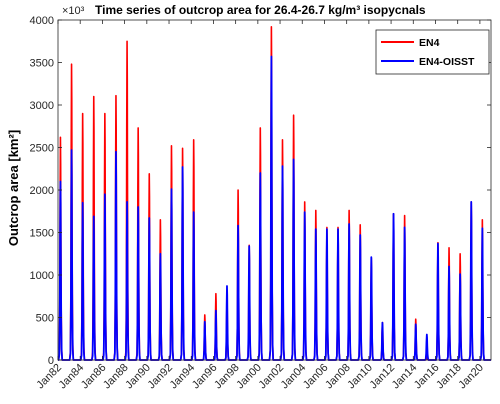  I want to click on y-multiplier-label: ×10³, so click(73, 11).